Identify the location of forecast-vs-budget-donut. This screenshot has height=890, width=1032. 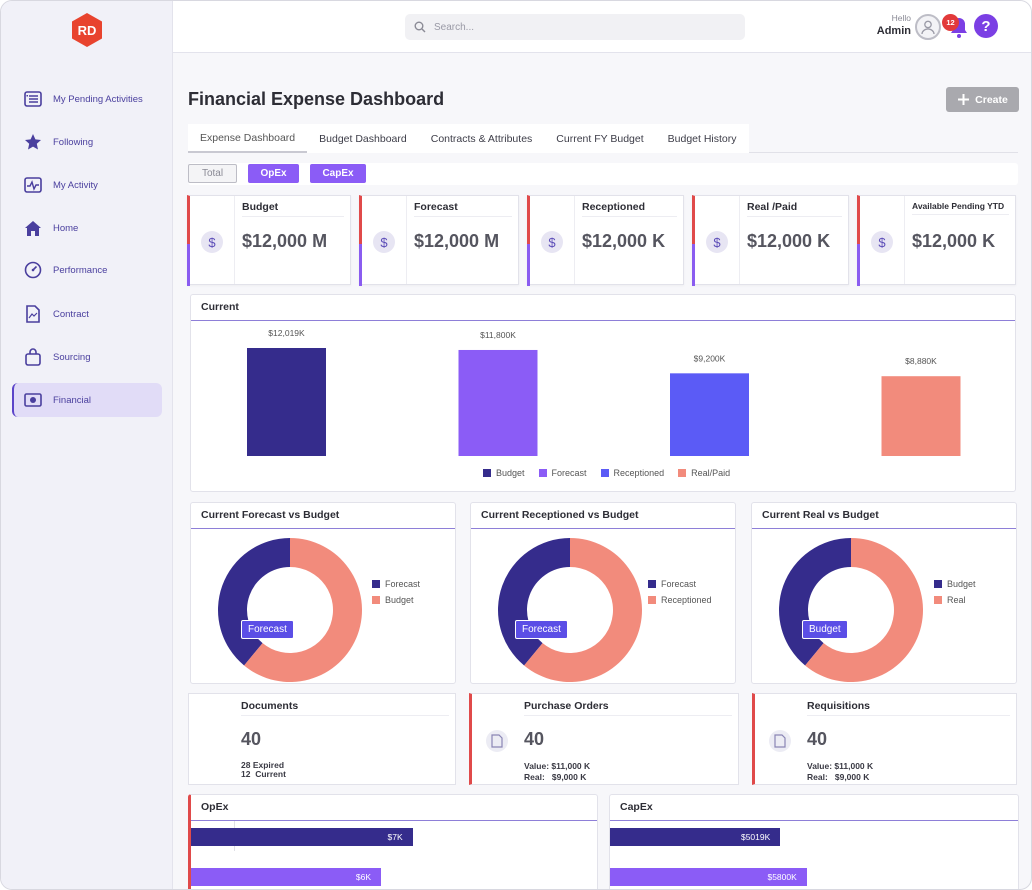
(290, 610).